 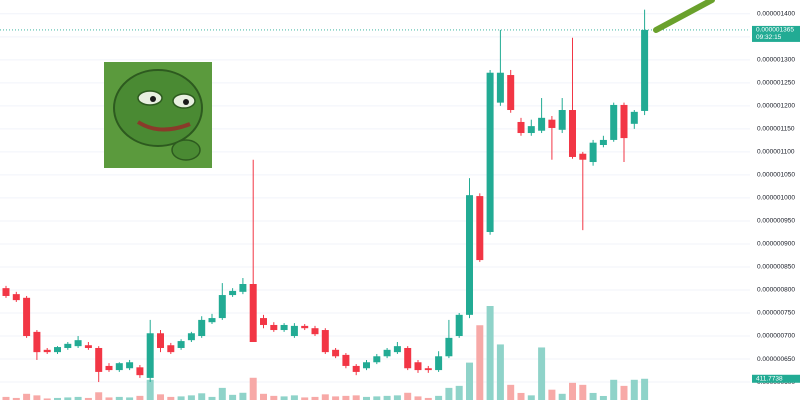 I want to click on y-tick-label: 0.000001000, so click(x=776, y=198).